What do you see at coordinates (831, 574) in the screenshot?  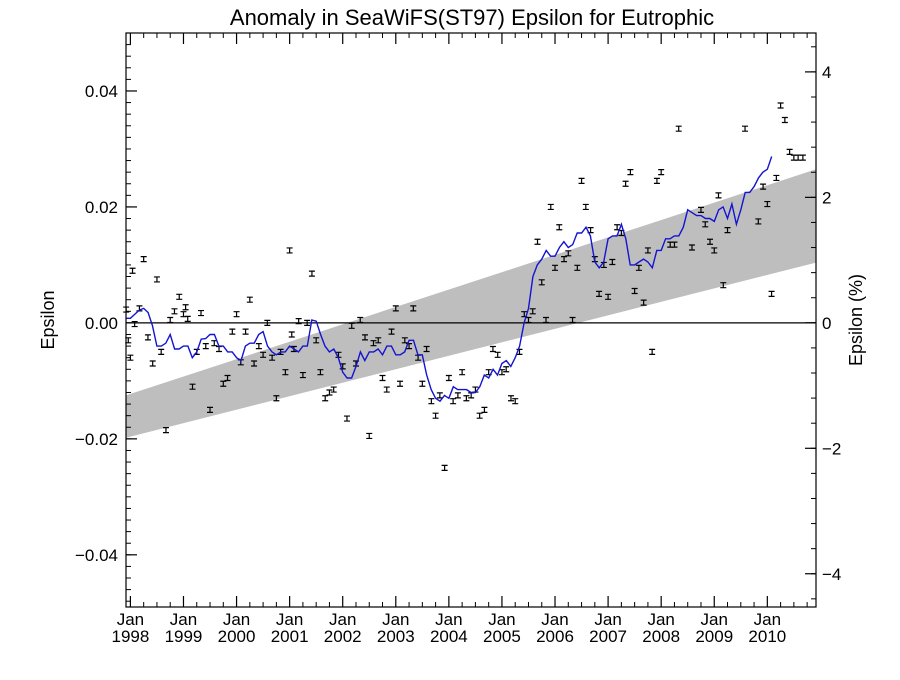 I see `right-y-tick-label: −4` at bounding box center [831, 574].